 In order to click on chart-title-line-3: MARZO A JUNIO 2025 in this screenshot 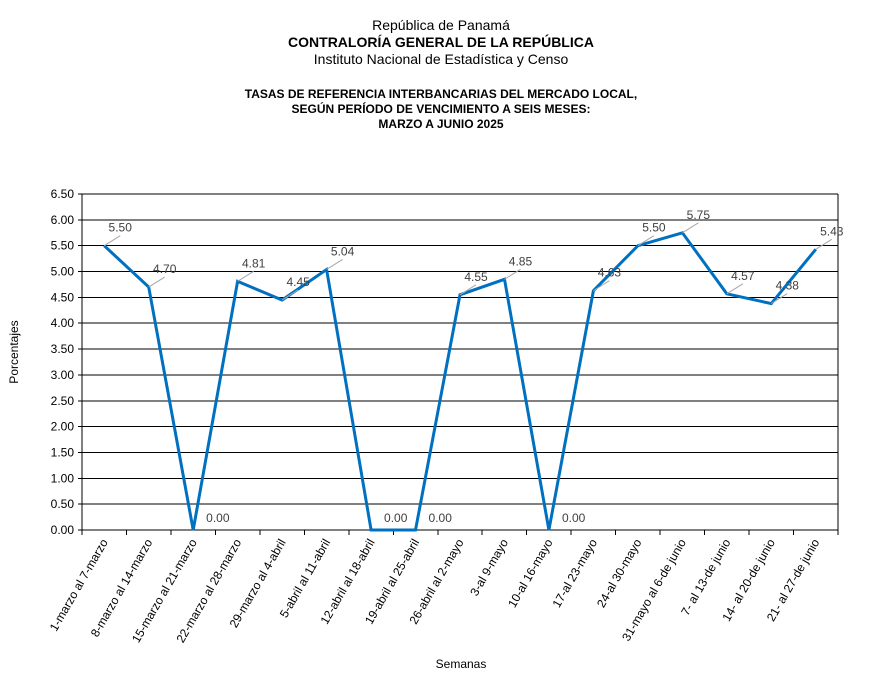, I will do `click(441, 124)`.